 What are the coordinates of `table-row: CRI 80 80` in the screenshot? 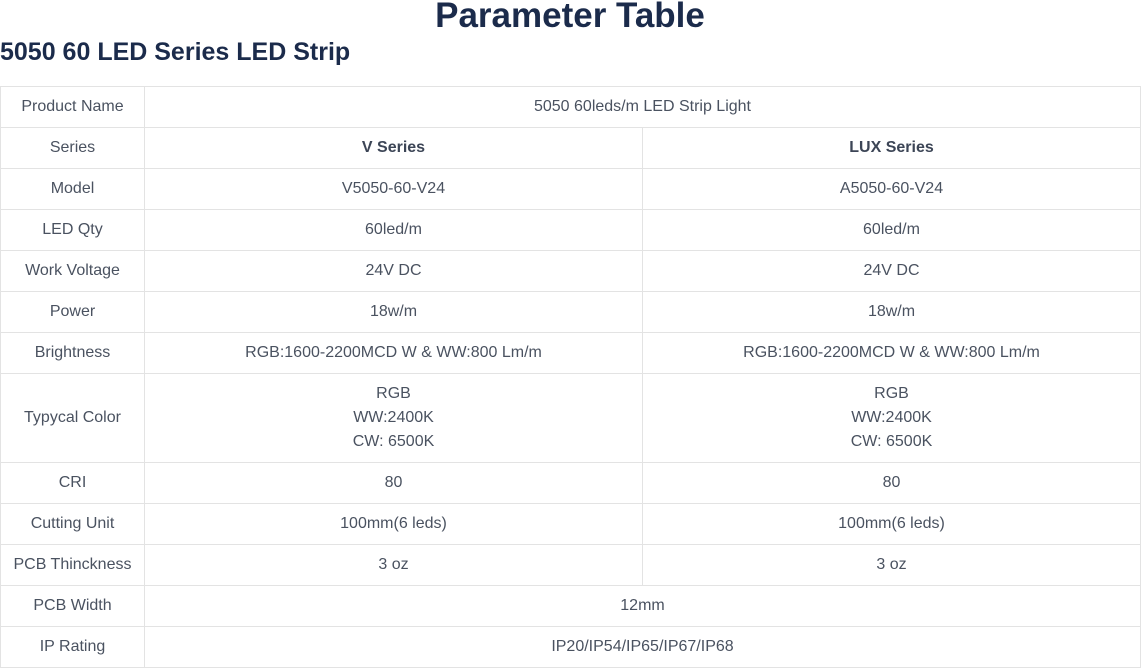 It's located at (570, 483).